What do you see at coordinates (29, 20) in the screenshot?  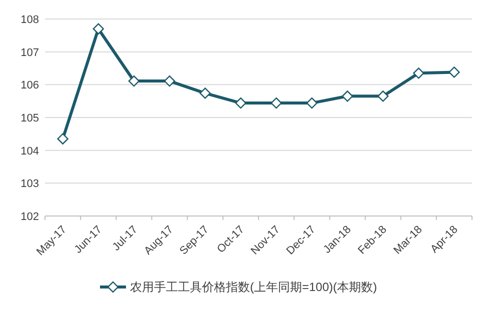 I see `y-tick-label: 108` at bounding box center [29, 20].